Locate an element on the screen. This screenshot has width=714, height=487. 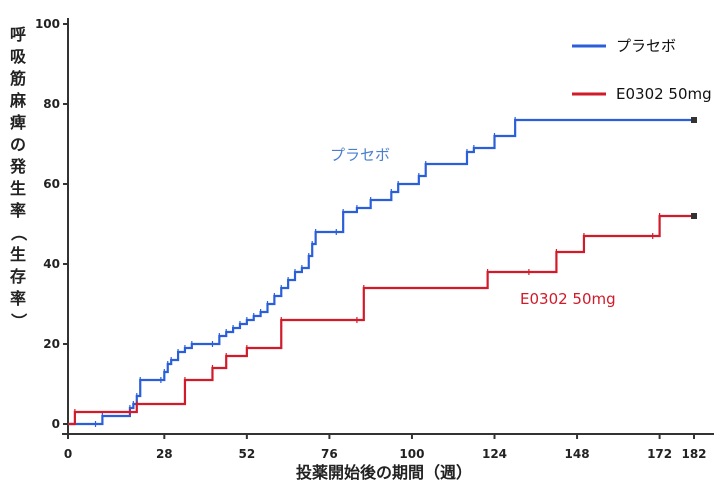
y-axis-label-char: 呼 is located at coordinates (18, 34).